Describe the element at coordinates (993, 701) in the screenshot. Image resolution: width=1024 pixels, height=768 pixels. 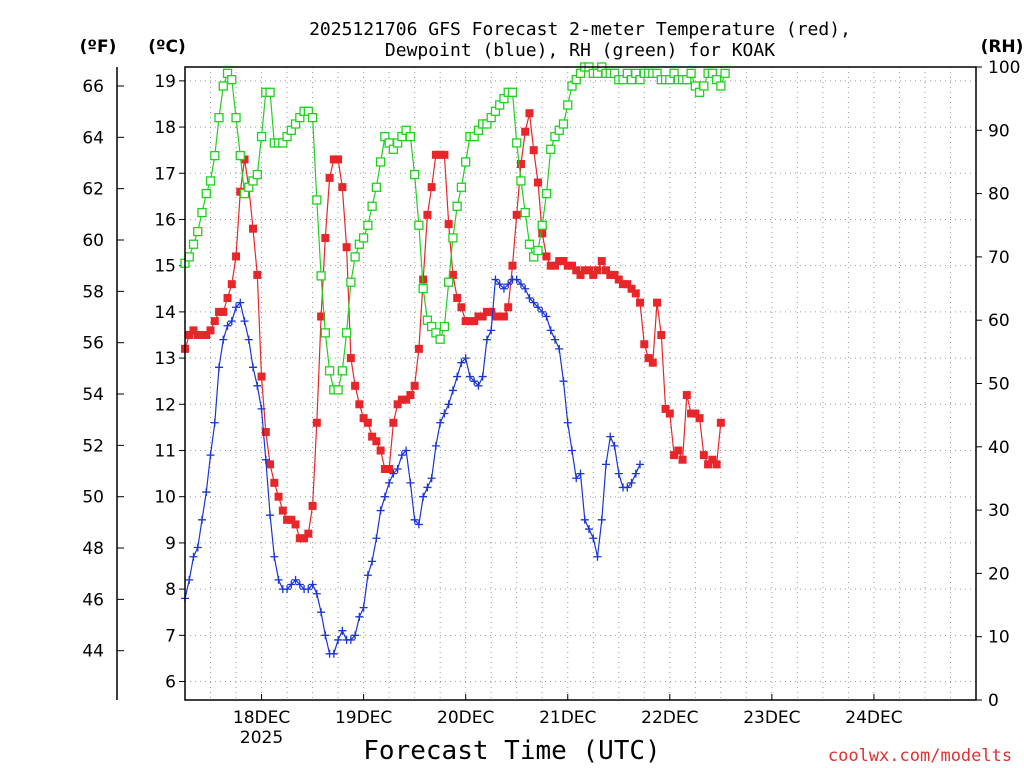
I see `rh-tick-label: 0` at that location.